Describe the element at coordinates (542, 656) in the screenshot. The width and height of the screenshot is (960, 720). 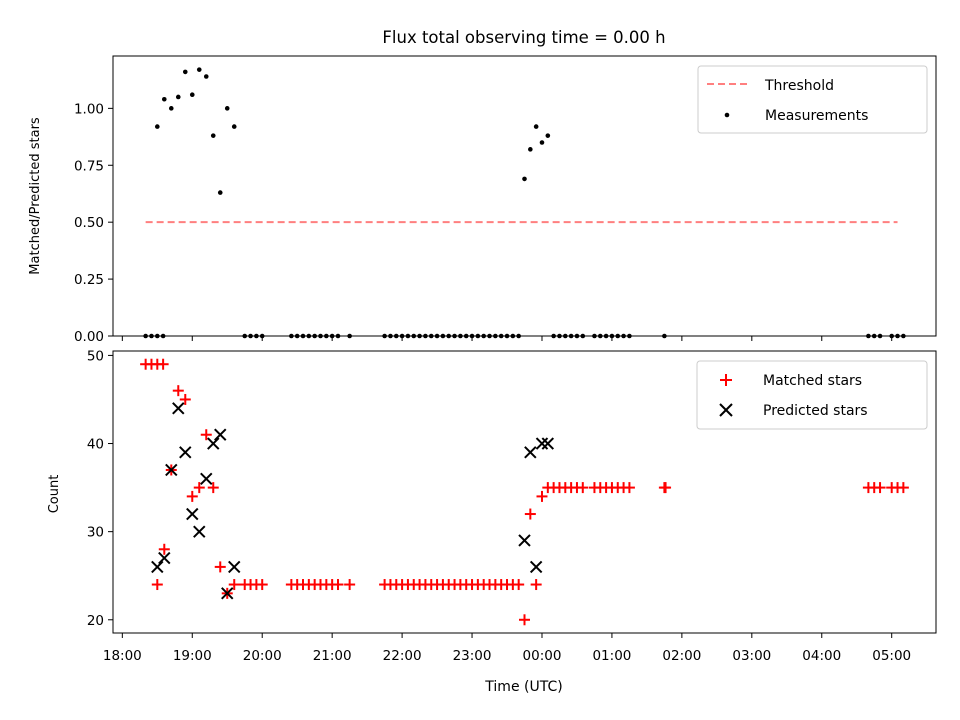
I see `bottom-xtick-label: 00:00` at that location.